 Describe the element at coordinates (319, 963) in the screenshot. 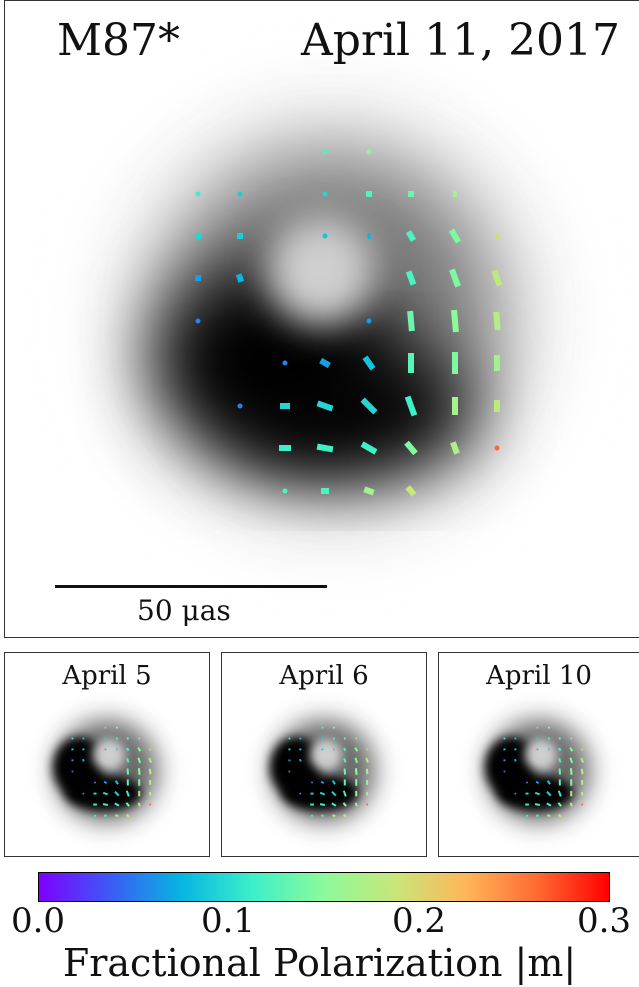

I see `colorbar-label: Fractional Polarization |m|` at that location.